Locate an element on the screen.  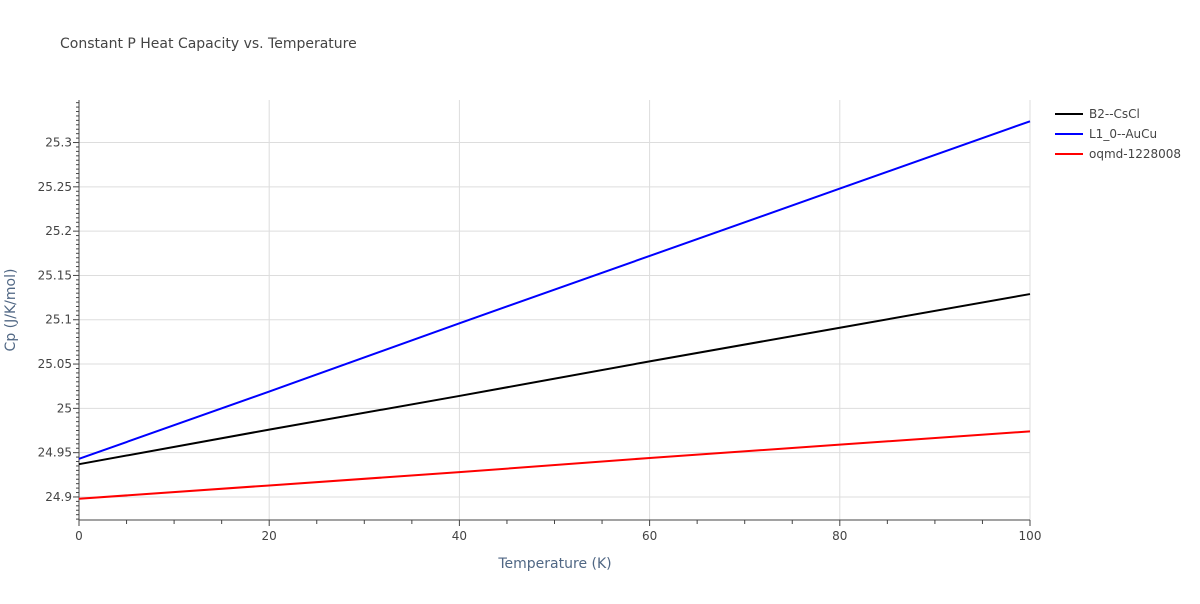
legend: B2--CsCl L1_0--AuCu oqmd-1228008 is located at coordinates (1118, 134).